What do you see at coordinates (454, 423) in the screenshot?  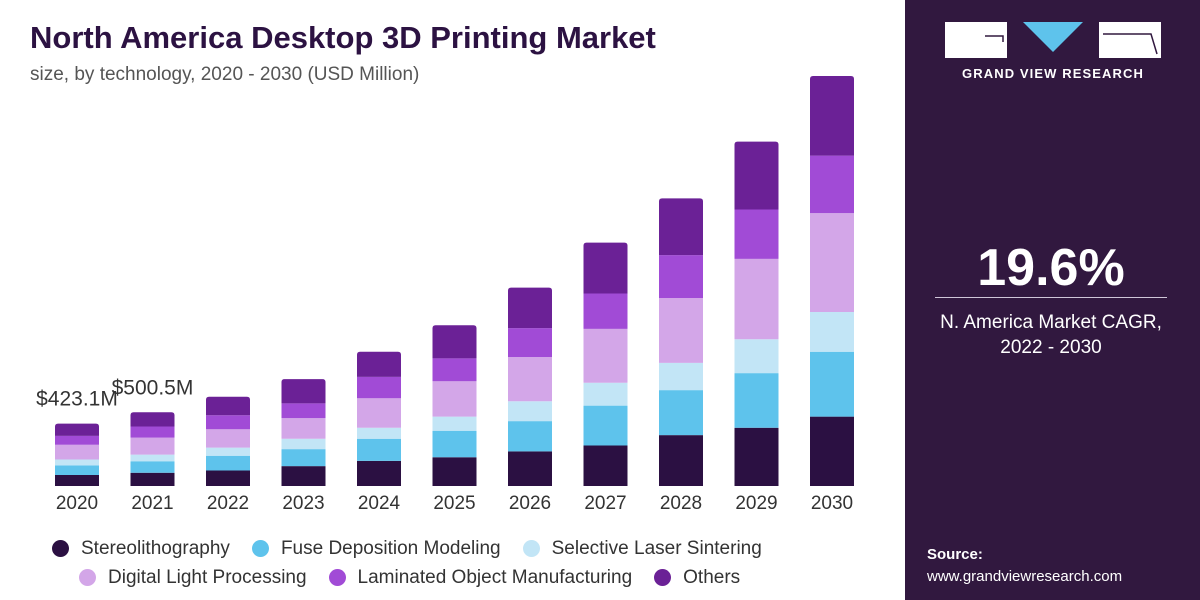 I see `bar-segment-2025-selective-laser-sintering` at bounding box center [454, 423].